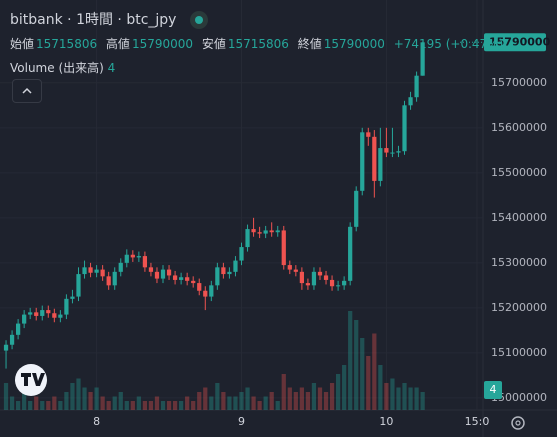  What do you see at coordinates (309, 44) in the screenshot?
I see `readout-label: 終値` at bounding box center [309, 44].